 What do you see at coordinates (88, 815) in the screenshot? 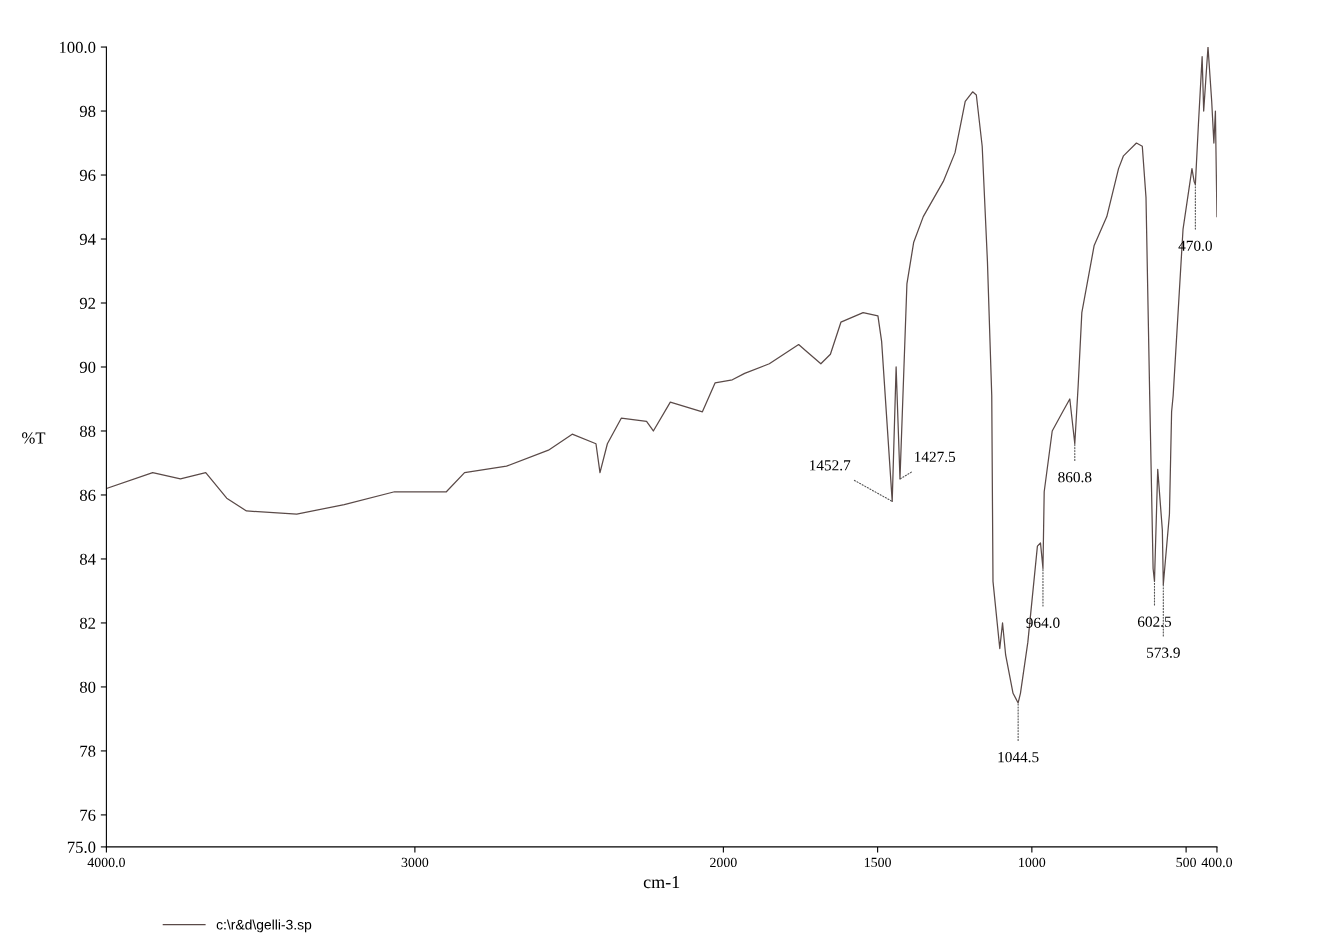
I see `y-tick-label: 76` at bounding box center [88, 815].